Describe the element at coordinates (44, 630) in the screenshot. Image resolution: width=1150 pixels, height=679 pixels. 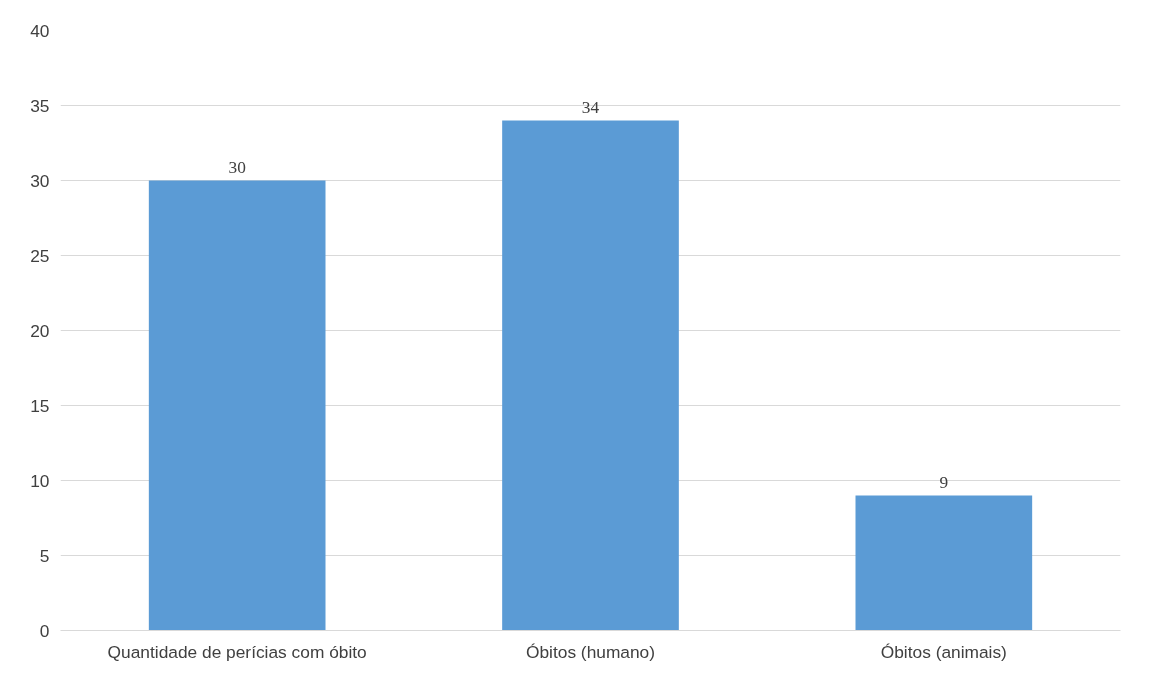
I see `y-tick-label: 0` at that location.